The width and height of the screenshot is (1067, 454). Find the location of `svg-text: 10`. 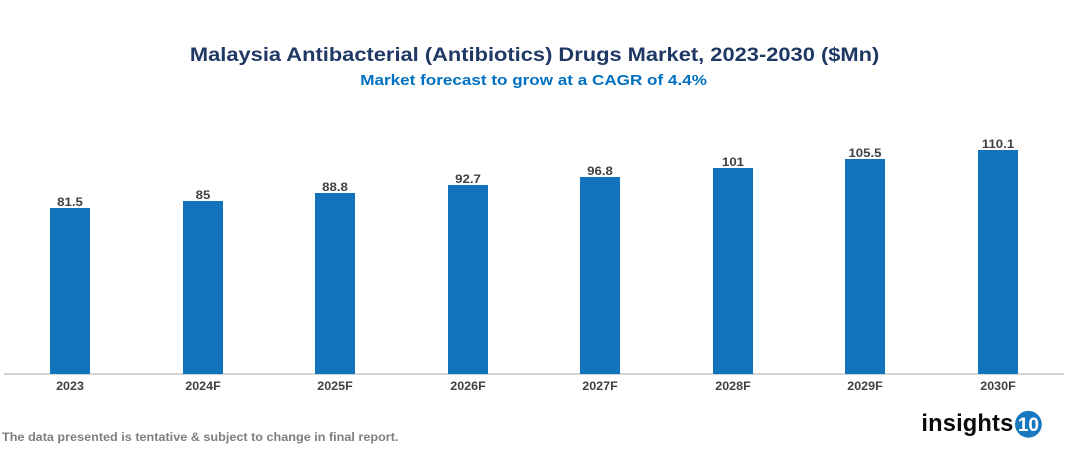

svg-text: 10 is located at coordinates (1028, 425).